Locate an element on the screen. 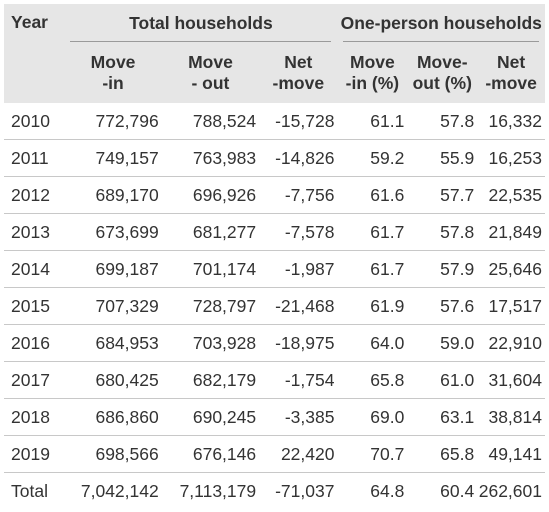  cell-move-out: 7,113,179 is located at coordinates (218, 490).